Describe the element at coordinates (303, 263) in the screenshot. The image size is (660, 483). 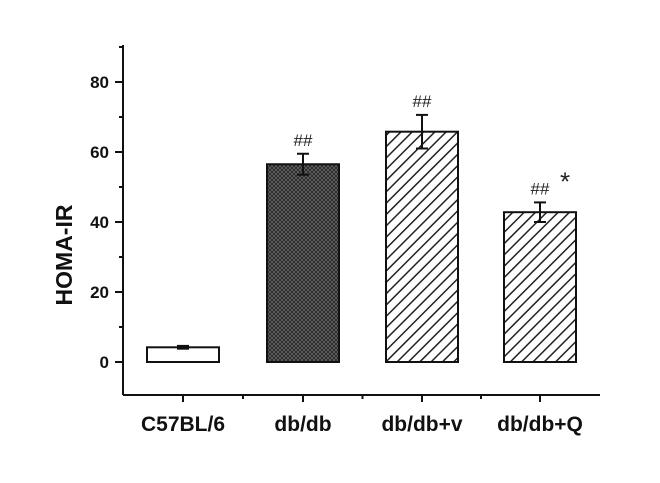
I see `bar-db-db` at that location.